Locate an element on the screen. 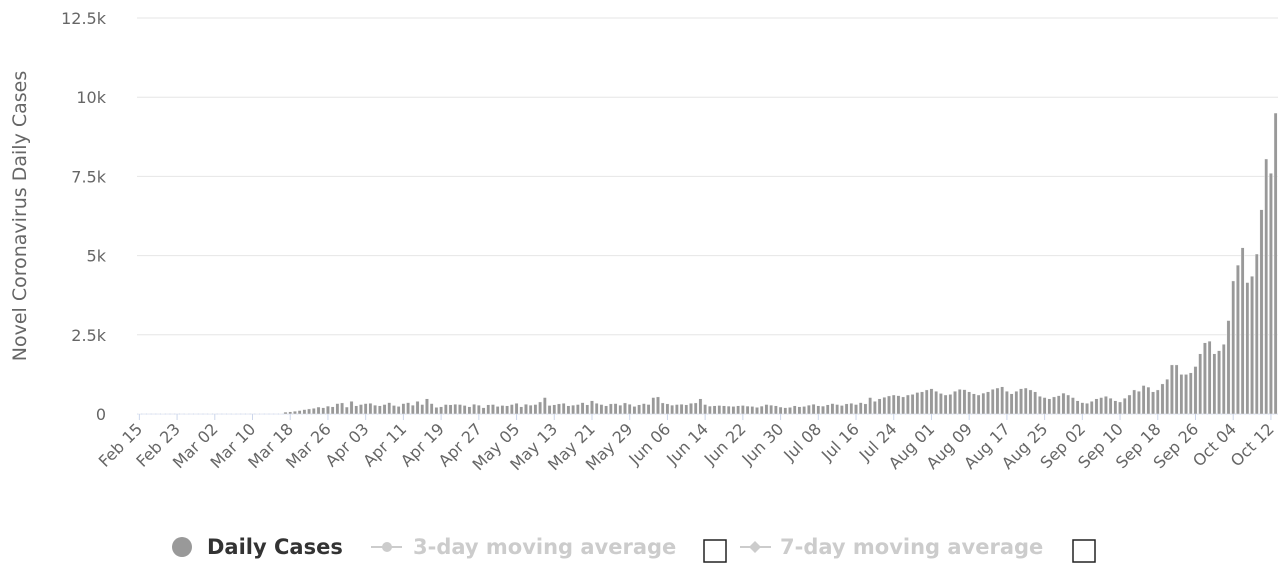 This screenshot has height=565, width=1281. legend-checkbox-3-day is located at coordinates (715, 551).